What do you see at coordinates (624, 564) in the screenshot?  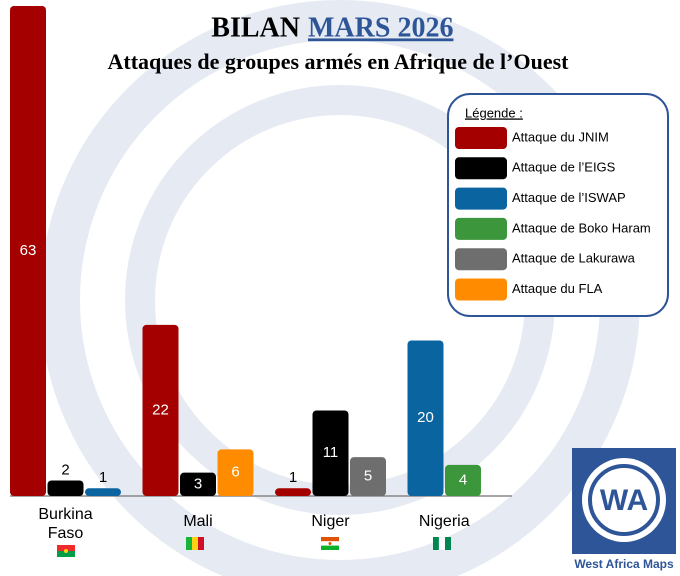 I see `logo-text: West Africa Maps` at bounding box center [624, 564].